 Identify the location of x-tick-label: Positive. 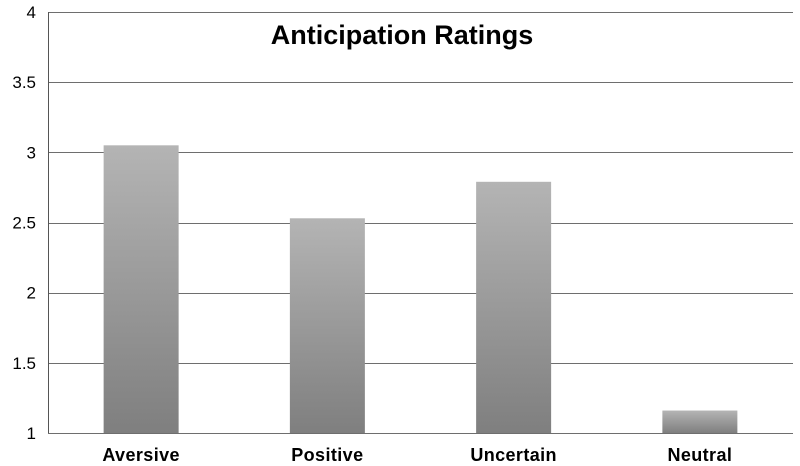
(327, 455).